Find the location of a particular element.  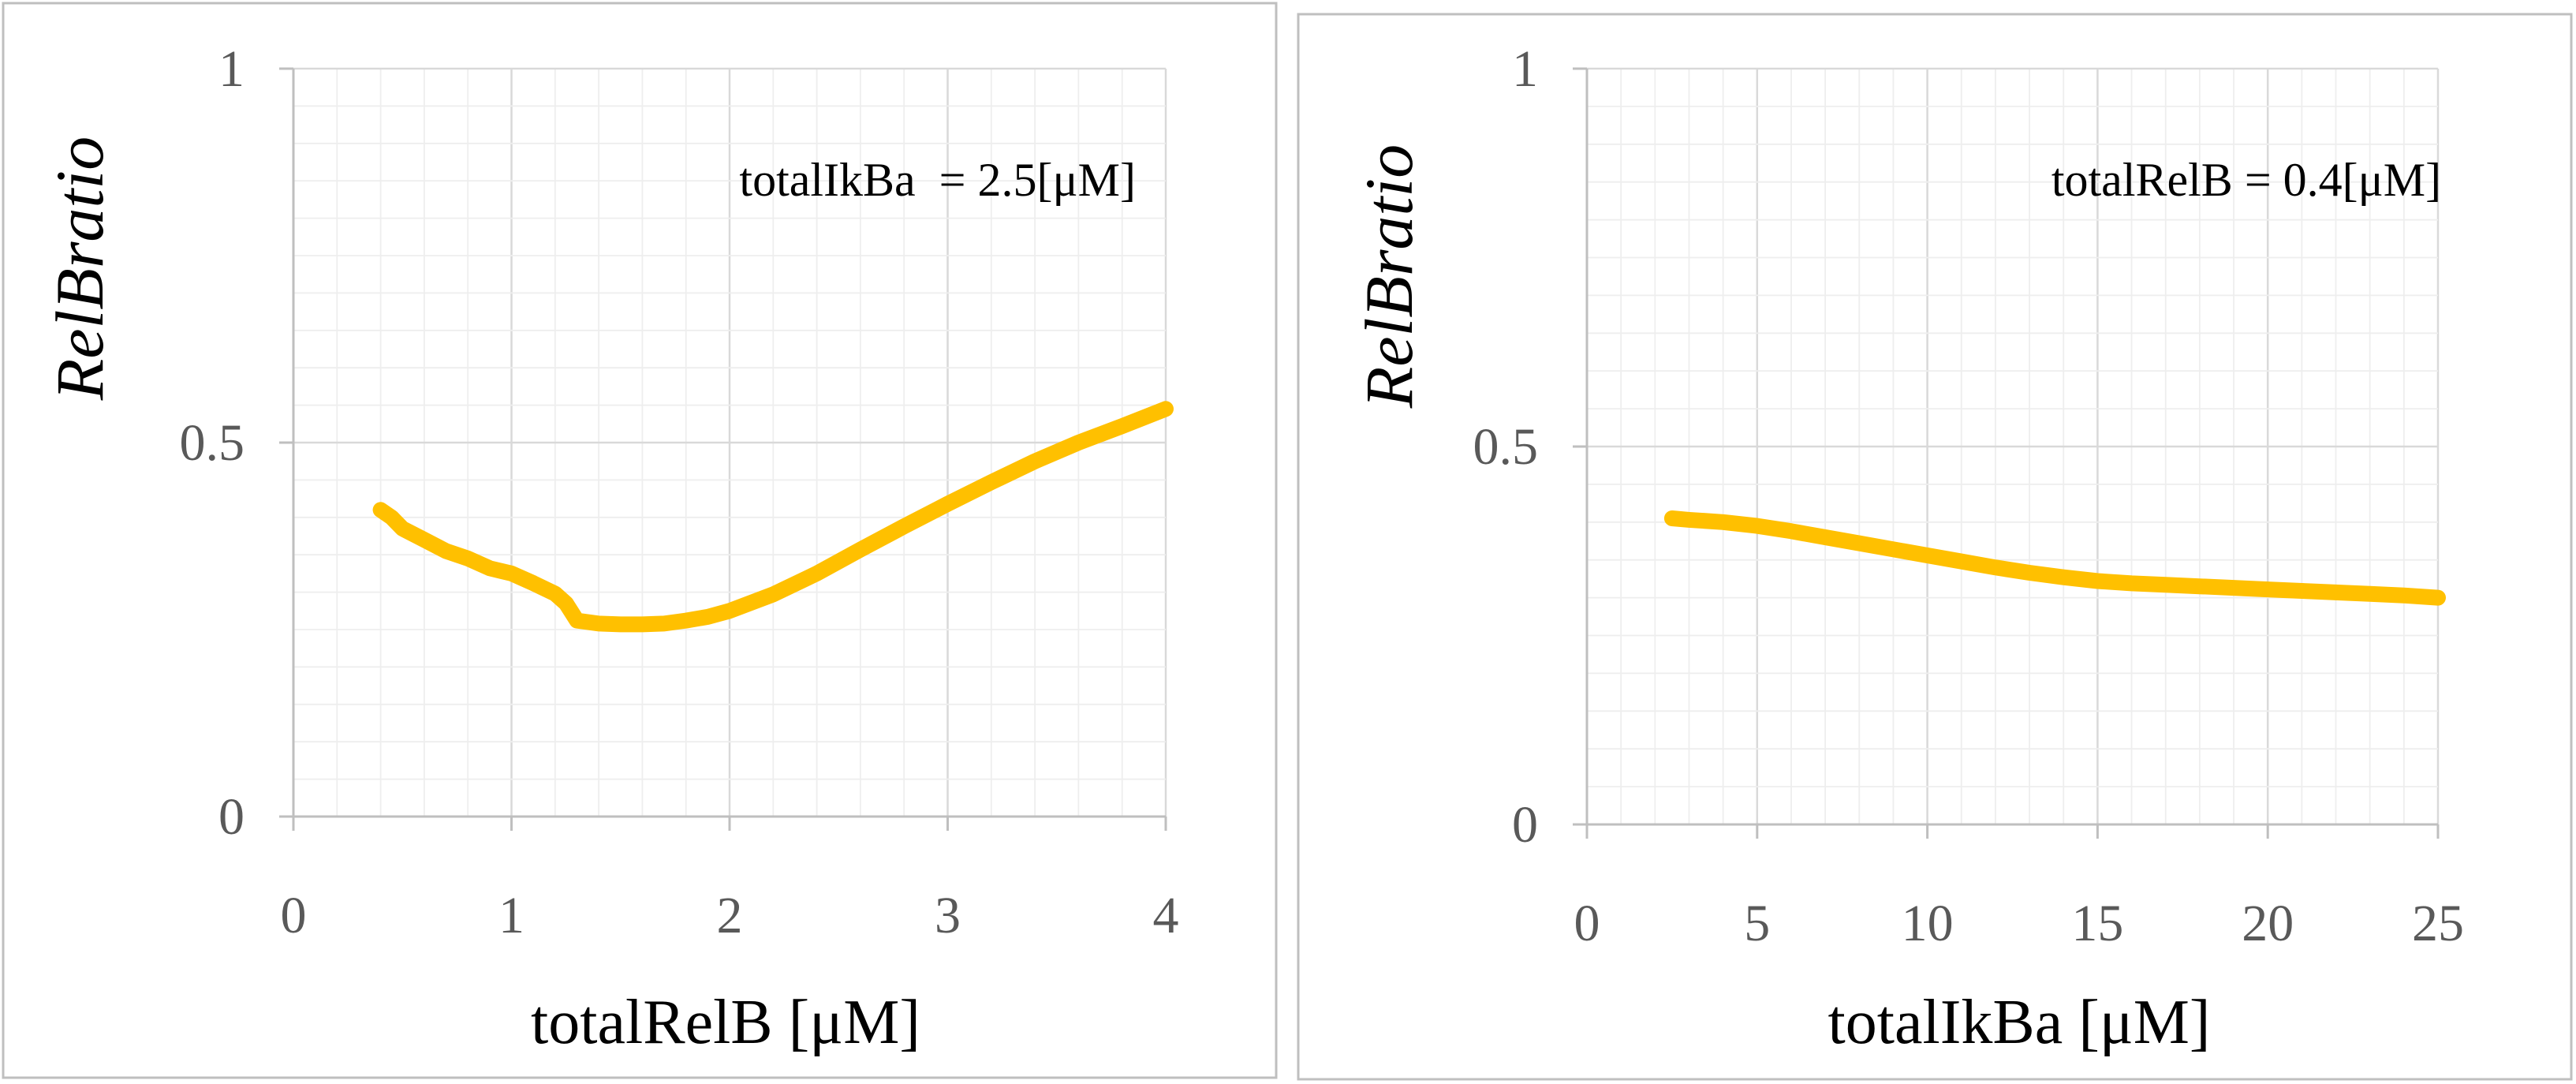

left-chart-x-ticks: 0 1 2 3 4 is located at coordinates (730, 916).